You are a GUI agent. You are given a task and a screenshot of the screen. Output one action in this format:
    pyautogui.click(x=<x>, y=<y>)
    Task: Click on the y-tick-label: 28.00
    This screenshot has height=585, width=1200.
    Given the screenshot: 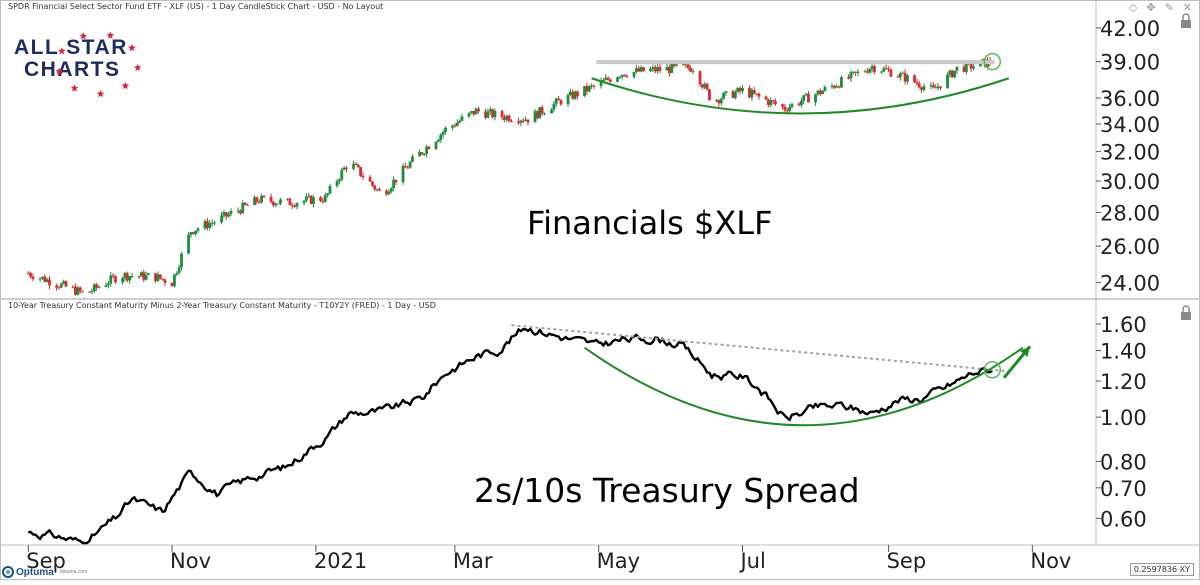 What is the action you would take?
    pyautogui.click(x=1130, y=213)
    